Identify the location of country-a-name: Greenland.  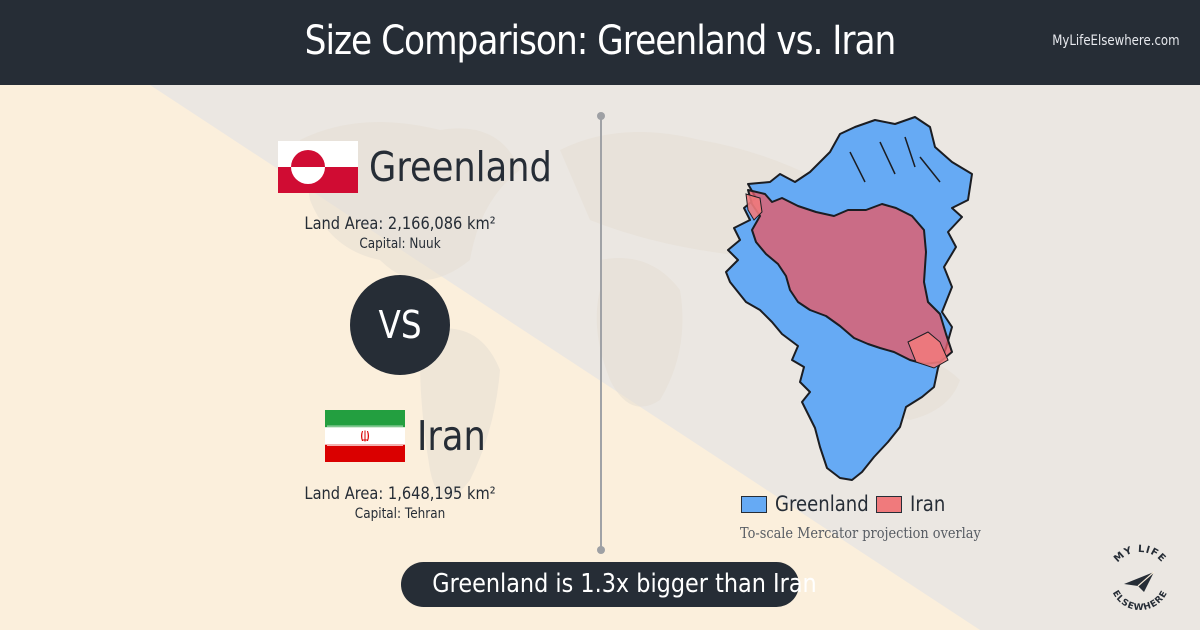
(460, 167).